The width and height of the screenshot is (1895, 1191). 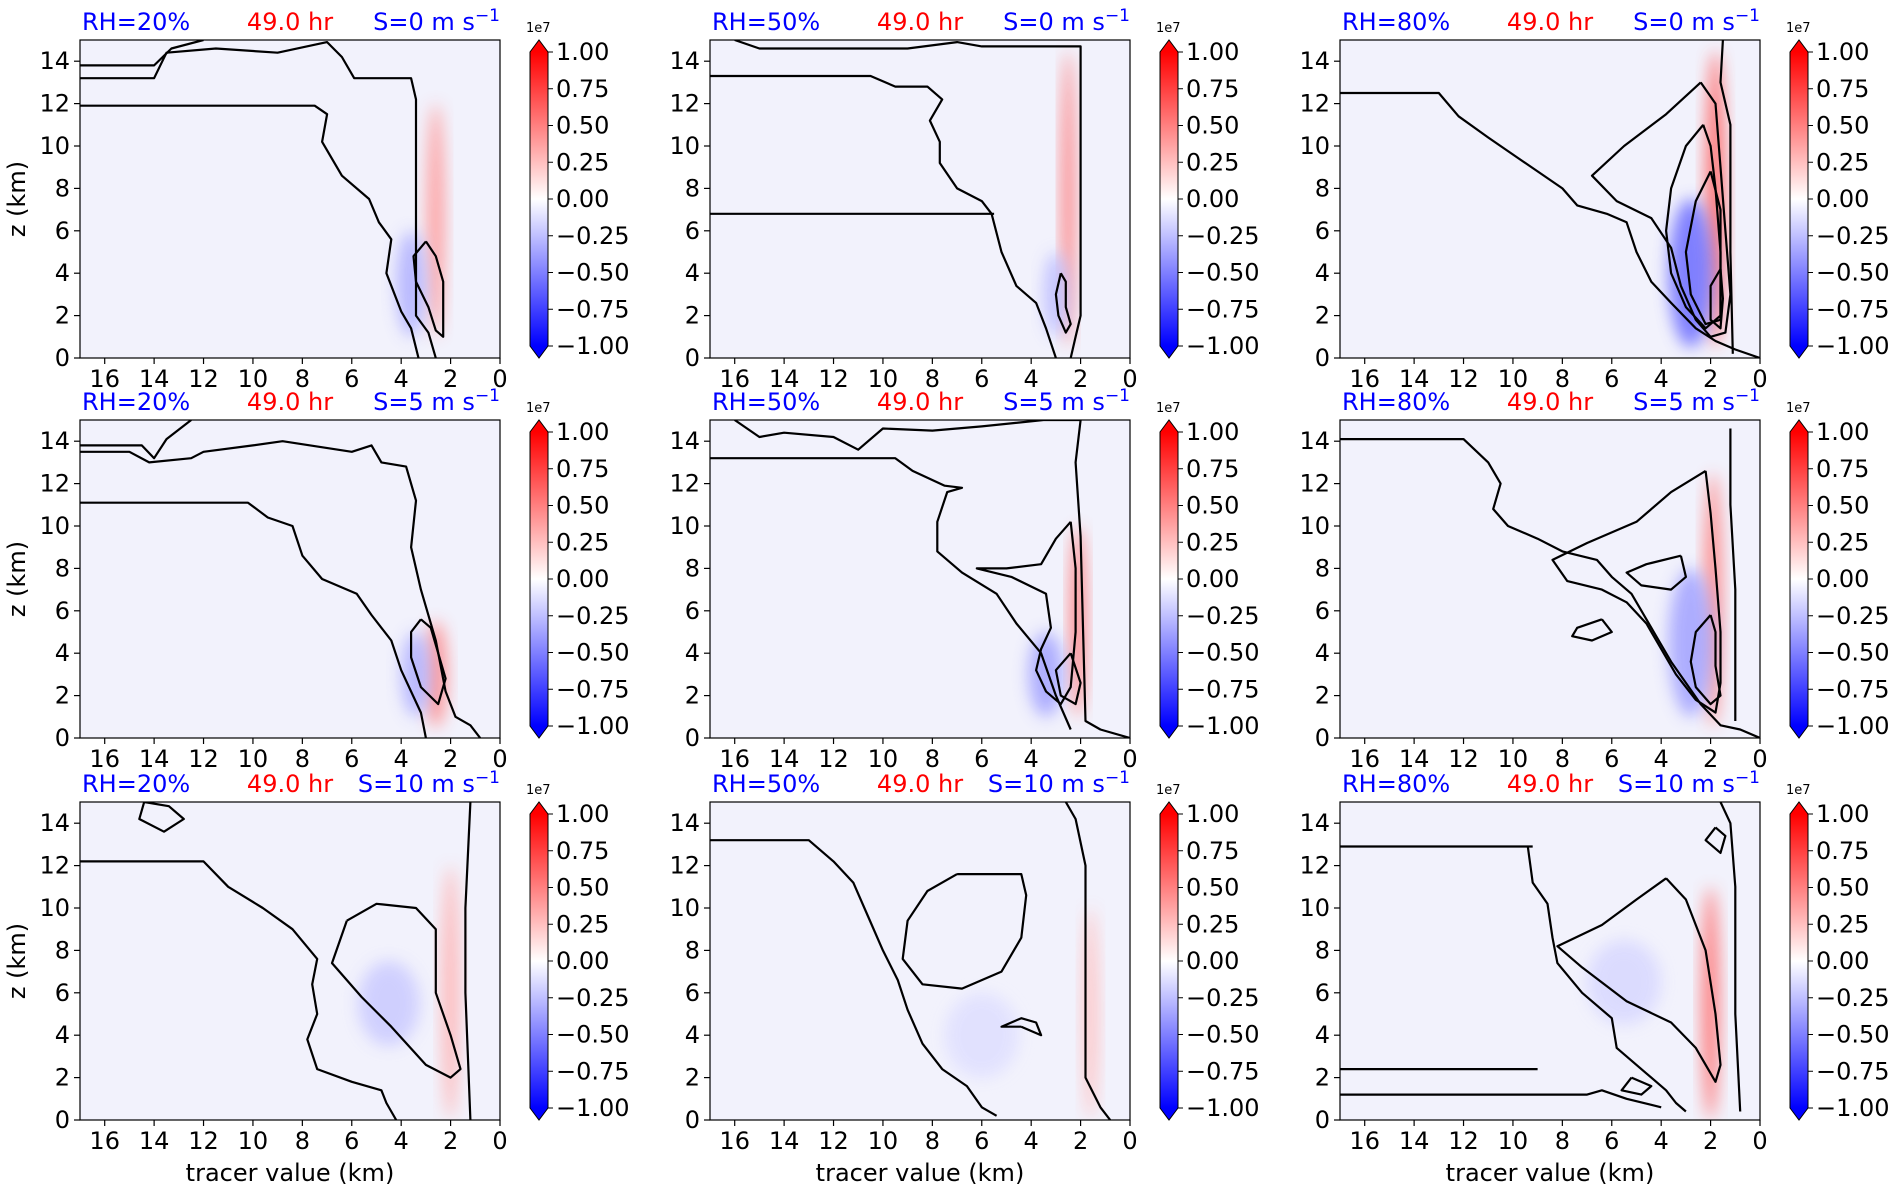 What do you see at coordinates (1550, 583) in the screenshot?
I see `plot-area` at bounding box center [1550, 583].